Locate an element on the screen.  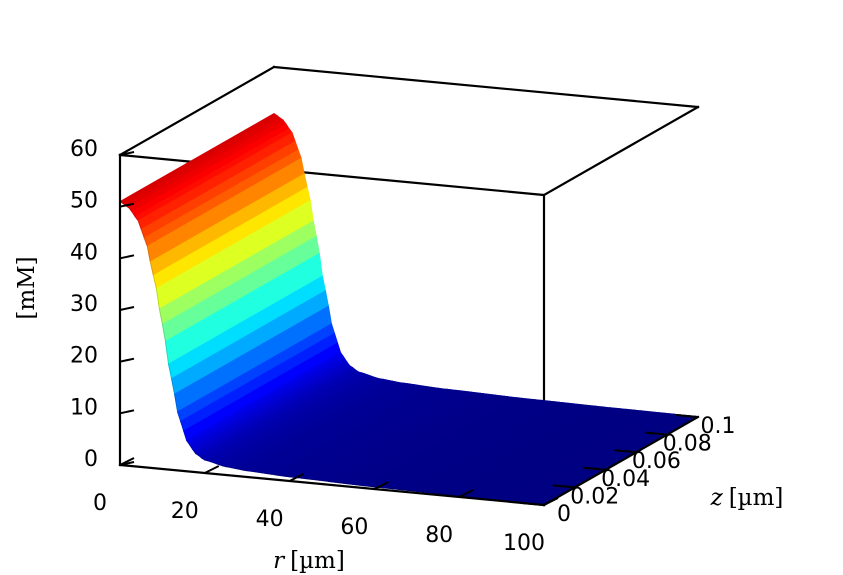
box-edge-back-top-left is located at coordinates (197, 111).